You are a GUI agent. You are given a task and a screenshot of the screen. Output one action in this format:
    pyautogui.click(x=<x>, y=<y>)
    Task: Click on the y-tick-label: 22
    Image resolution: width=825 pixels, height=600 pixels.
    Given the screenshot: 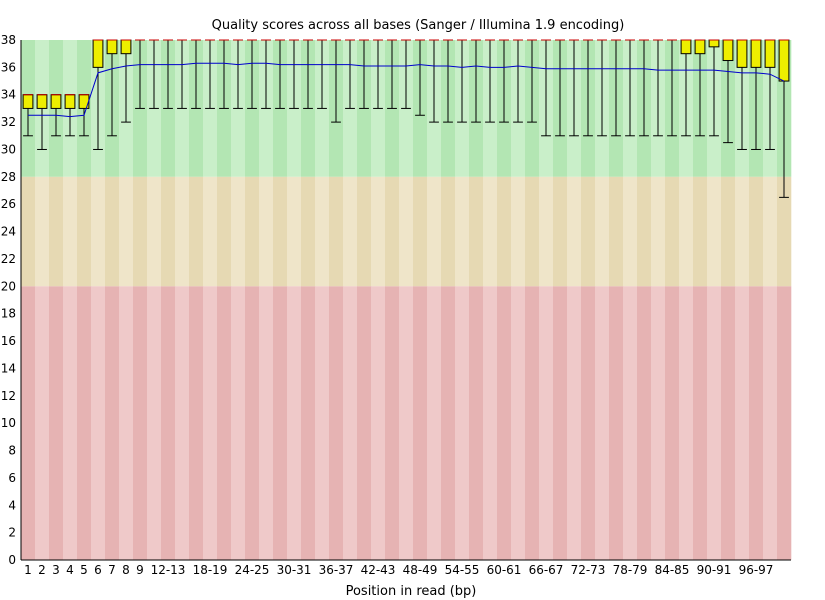 What is the action you would take?
    pyautogui.click(x=8, y=259)
    